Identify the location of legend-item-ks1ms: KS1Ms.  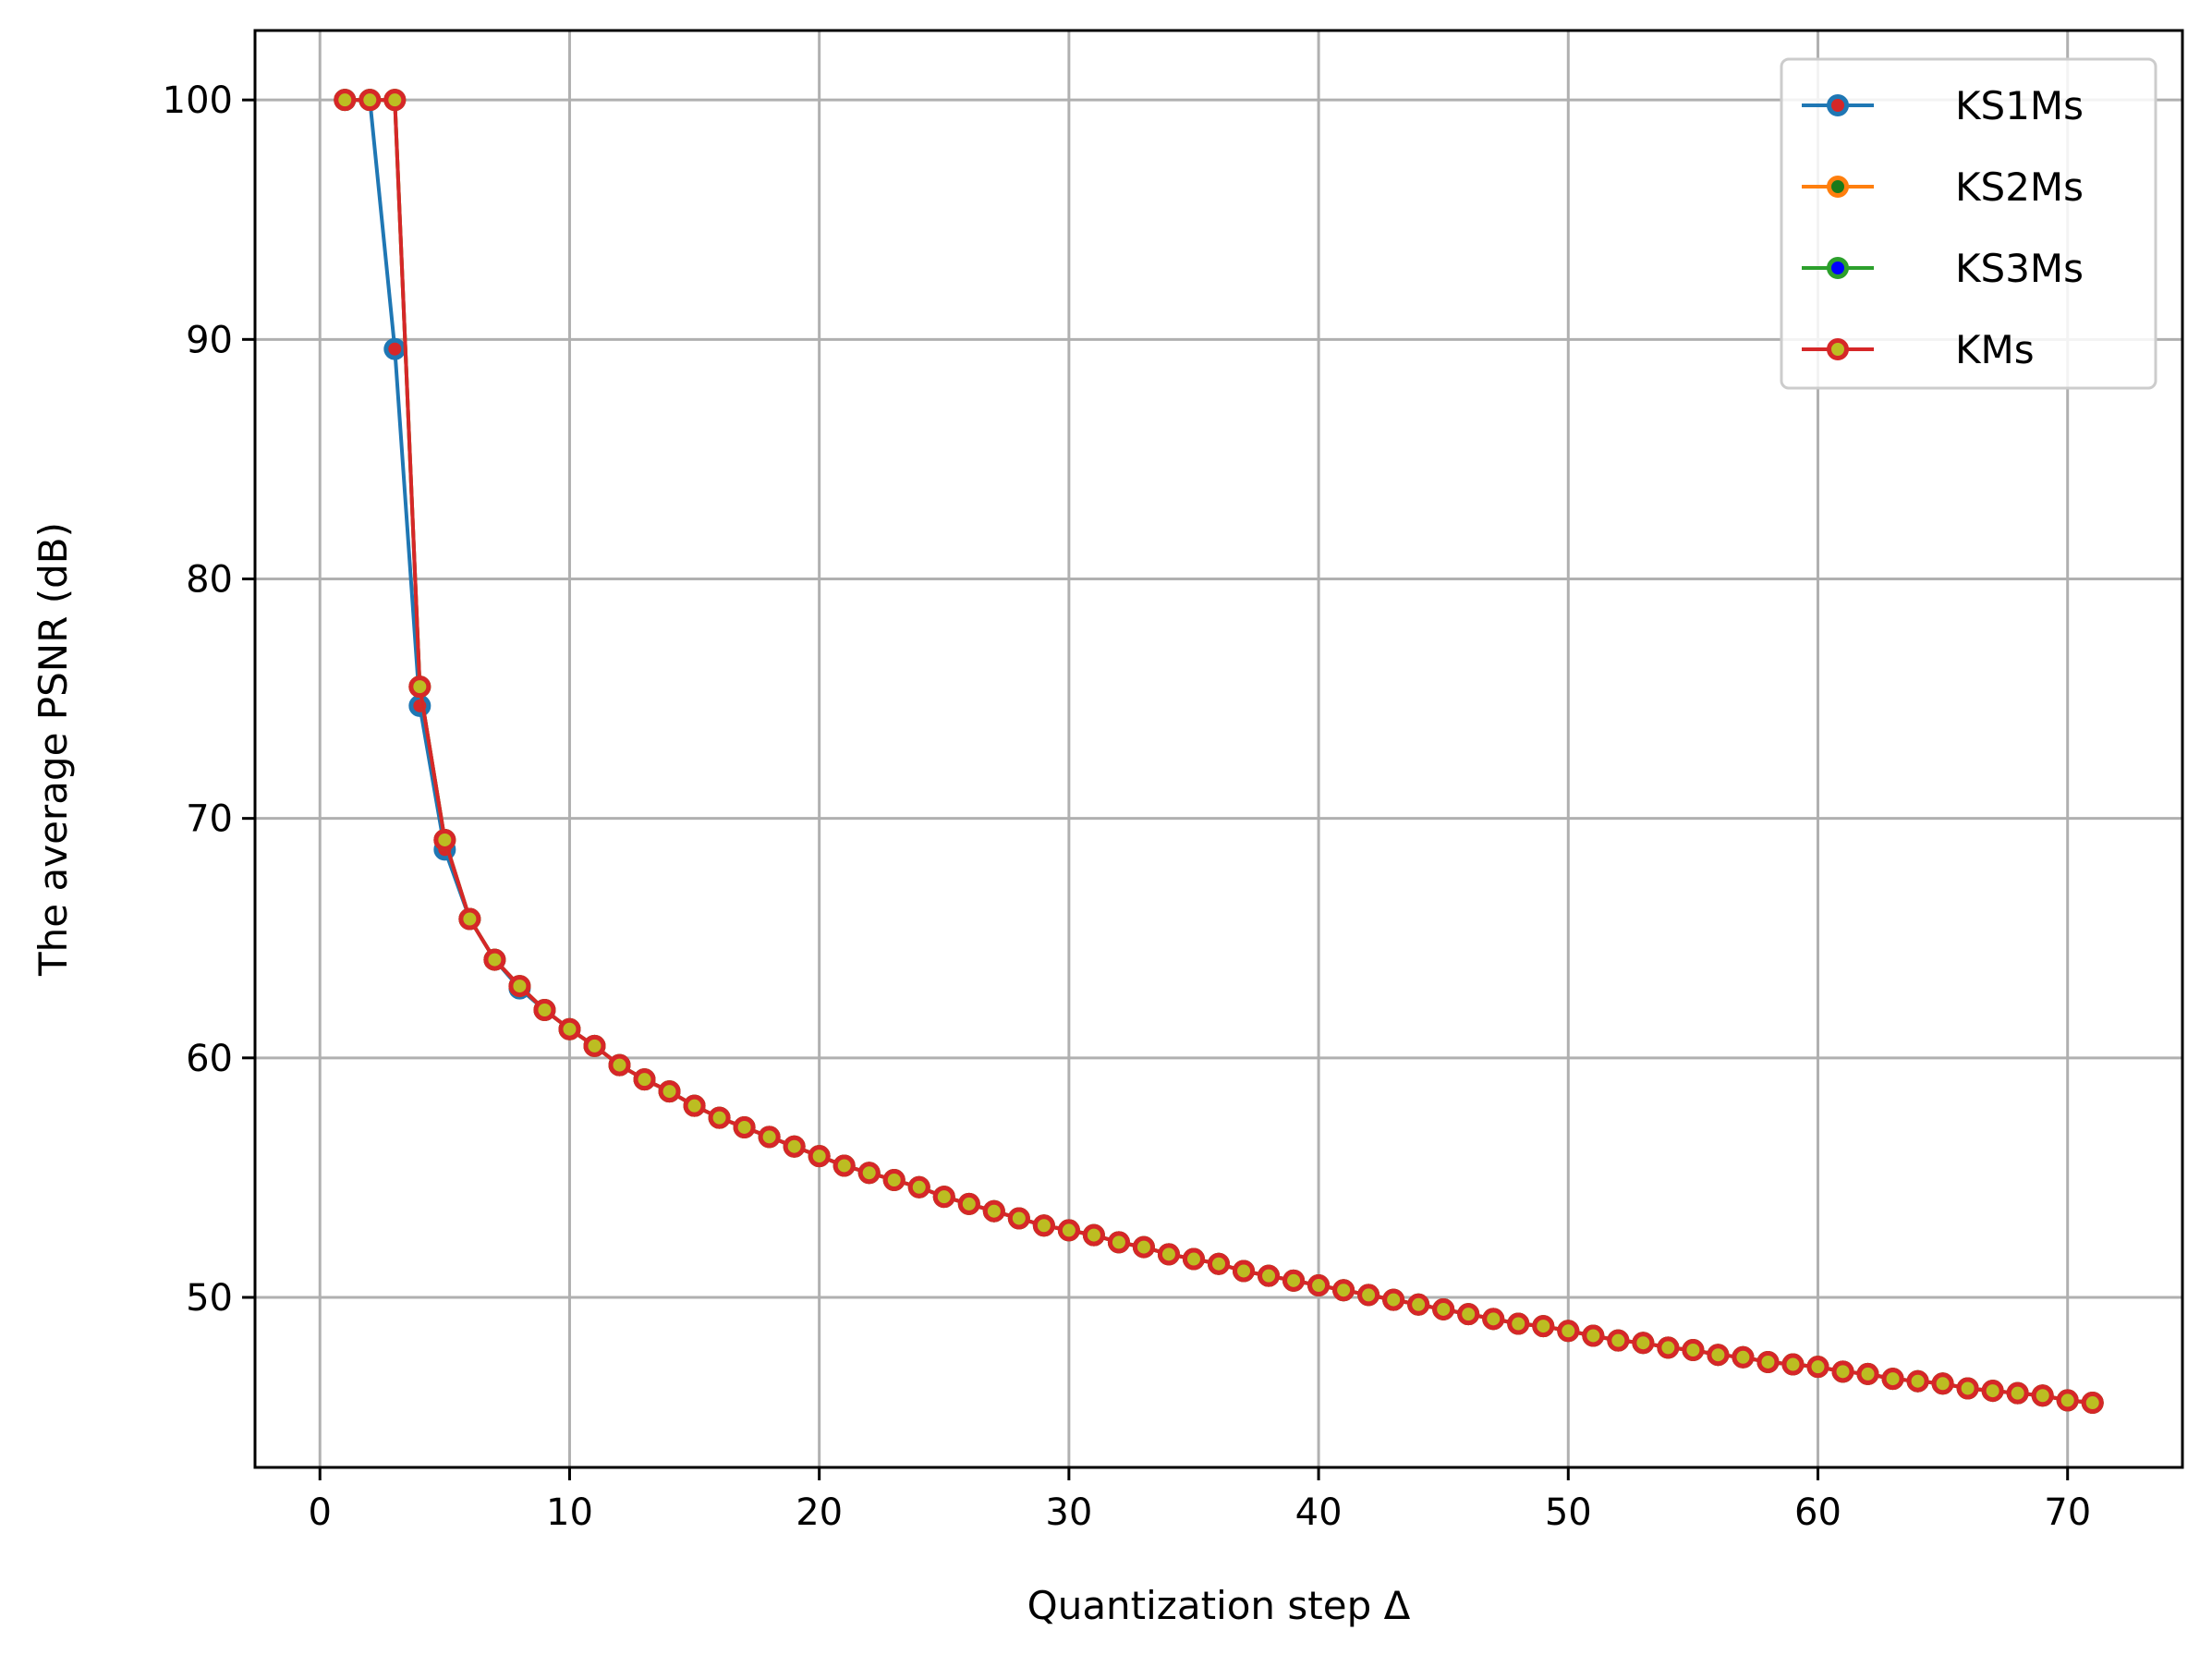
(1943, 105).